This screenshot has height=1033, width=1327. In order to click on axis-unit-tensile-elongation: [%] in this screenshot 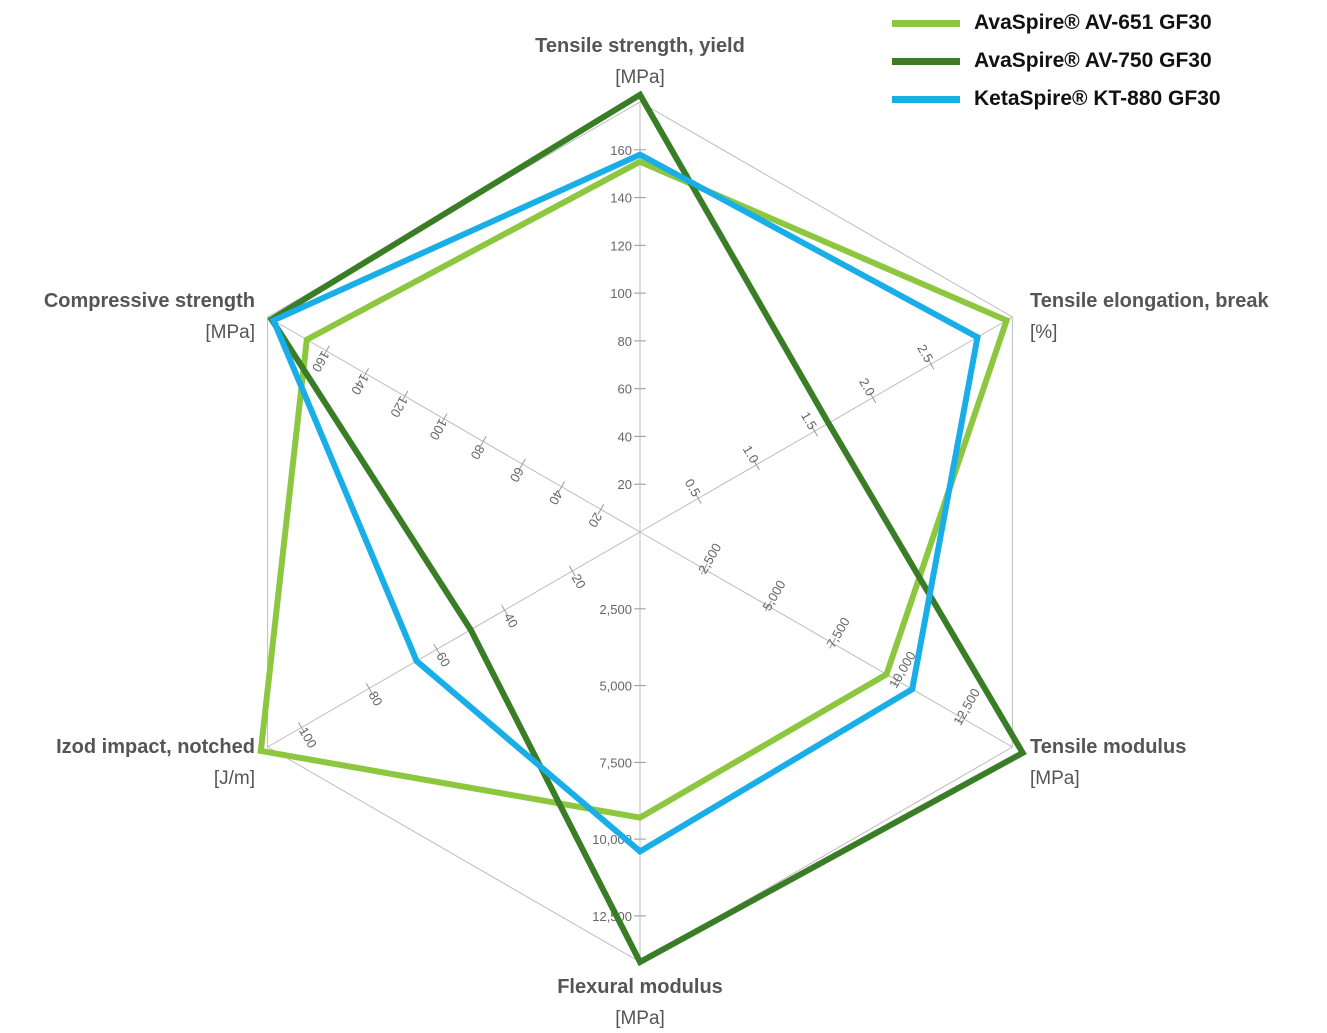, I will do `click(1043, 332)`.